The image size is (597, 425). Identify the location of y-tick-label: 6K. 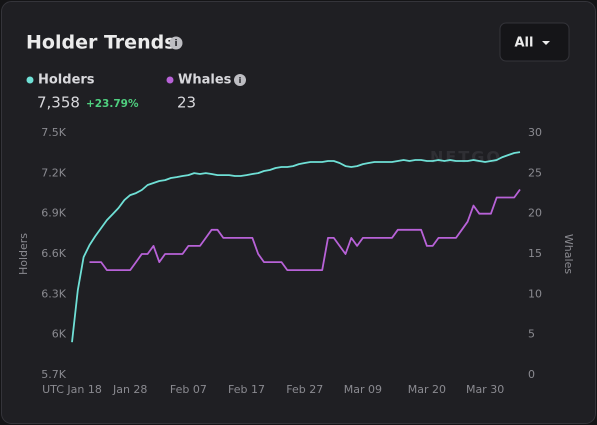
(59, 334).